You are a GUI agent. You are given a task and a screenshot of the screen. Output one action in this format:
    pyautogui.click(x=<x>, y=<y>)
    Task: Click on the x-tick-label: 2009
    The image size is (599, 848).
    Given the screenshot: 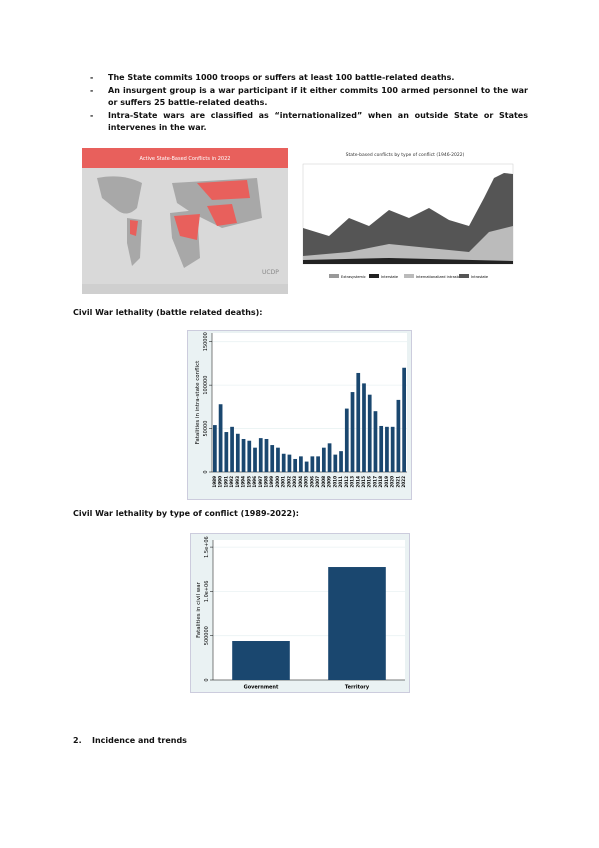 What is the action you would take?
    pyautogui.click(x=329, y=482)
    